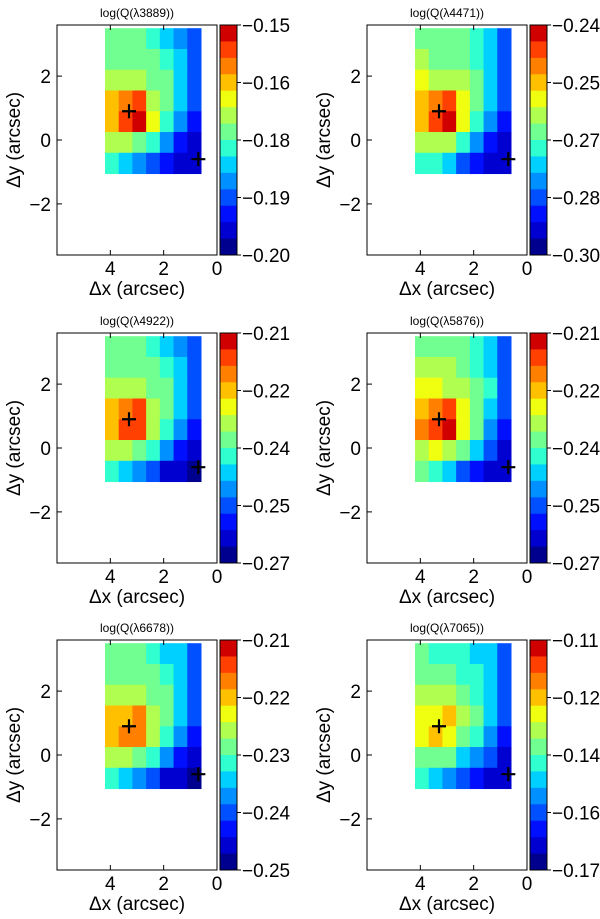  Describe the element at coordinates (137, 321) in the screenshot. I see `panel-title: log(Q(λ4922))` at that location.